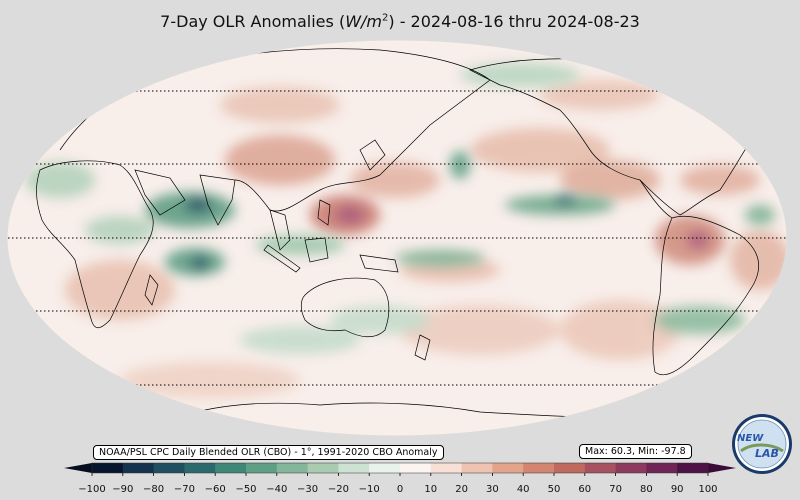 The image size is (800, 500). What do you see at coordinates (282, 258) in the screenshot?
I see `coast-sumatra` at bounding box center [282, 258].